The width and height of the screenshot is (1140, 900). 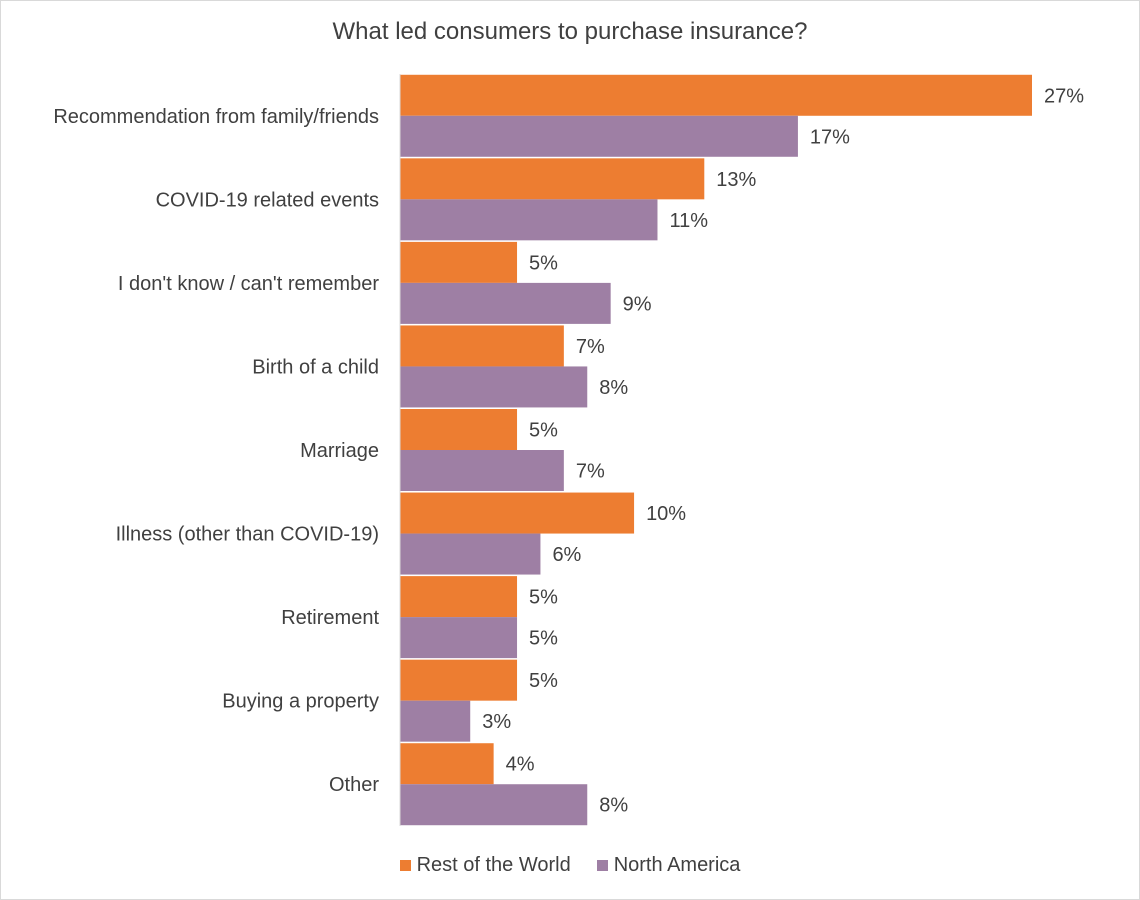 I want to click on category-label-marriage: Marriage, so click(x=339, y=451).